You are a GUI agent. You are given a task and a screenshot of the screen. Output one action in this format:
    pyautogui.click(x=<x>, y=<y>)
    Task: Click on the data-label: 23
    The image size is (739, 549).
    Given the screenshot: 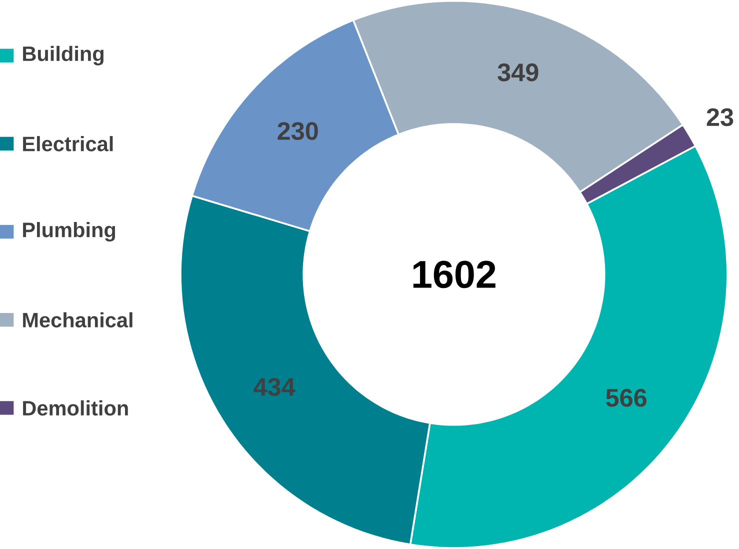 What is the action you would take?
    pyautogui.click(x=720, y=117)
    